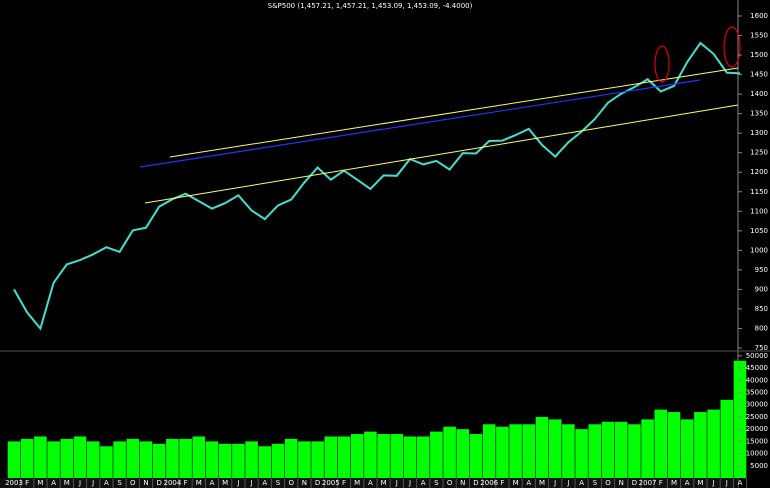  Describe the element at coordinates (489, 483) in the screenshot. I see `x-tick-label: 2006` at that location.